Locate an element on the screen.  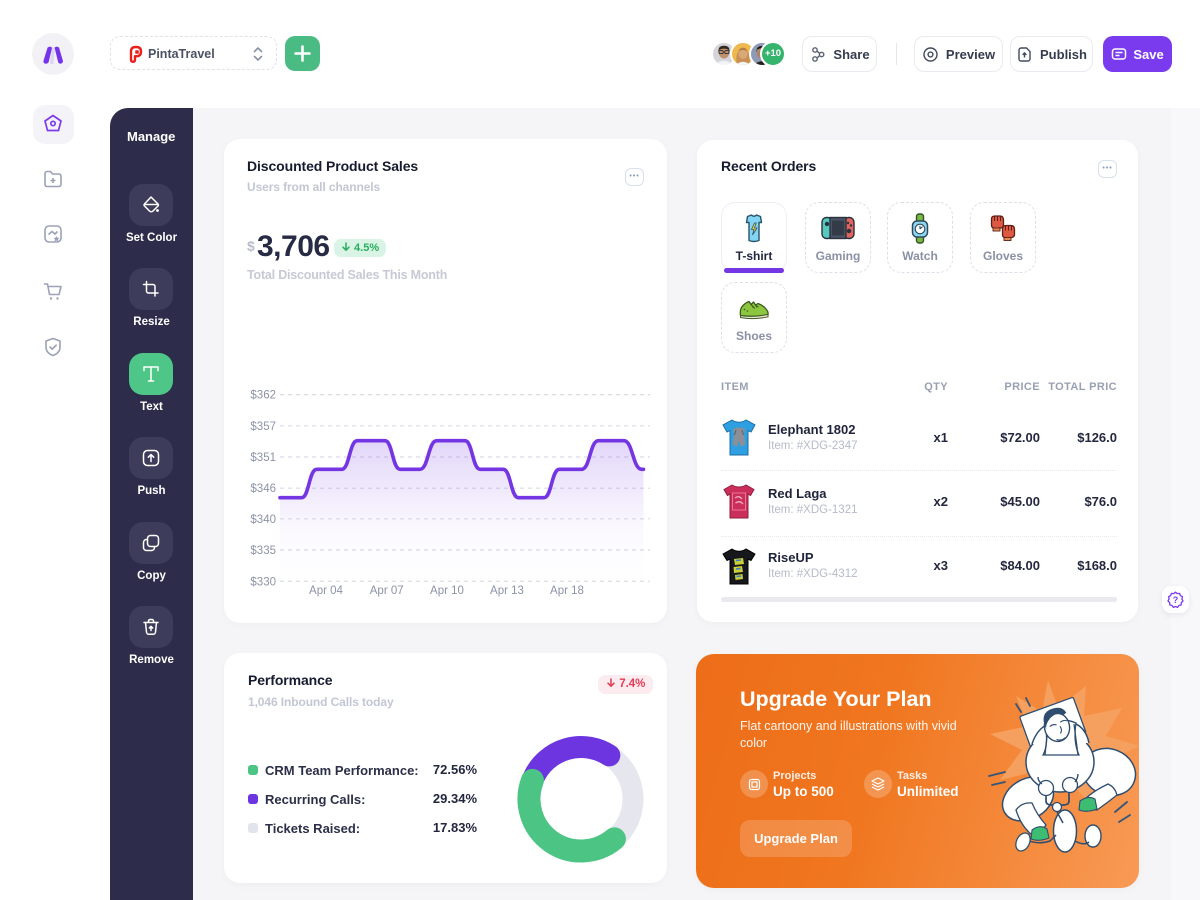
svg-text: $340 is located at coordinates (263, 520).